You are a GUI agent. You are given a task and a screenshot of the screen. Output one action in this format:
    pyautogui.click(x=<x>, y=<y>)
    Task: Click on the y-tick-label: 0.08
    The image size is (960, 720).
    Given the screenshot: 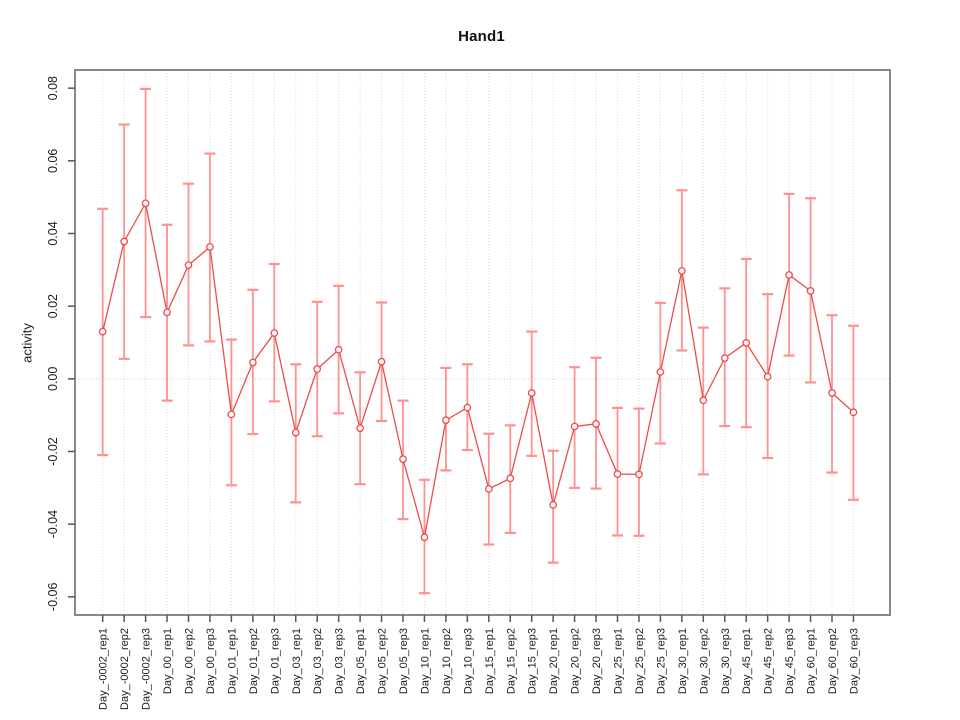 What is the action you would take?
    pyautogui.click(x=53, y=88)
    